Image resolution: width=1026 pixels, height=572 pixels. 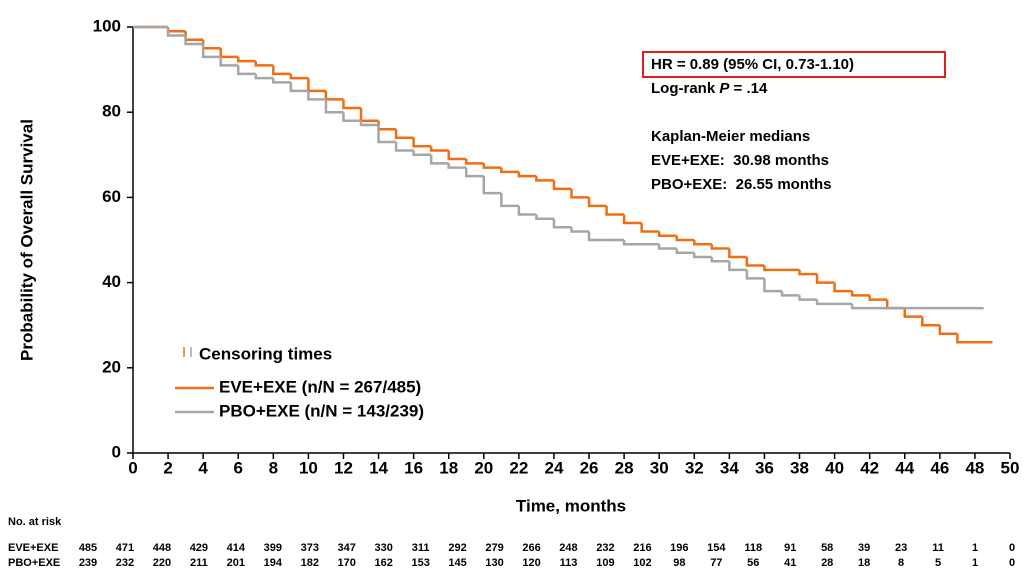 I want to click on risk-count: 5, so click(x=938, y=563).